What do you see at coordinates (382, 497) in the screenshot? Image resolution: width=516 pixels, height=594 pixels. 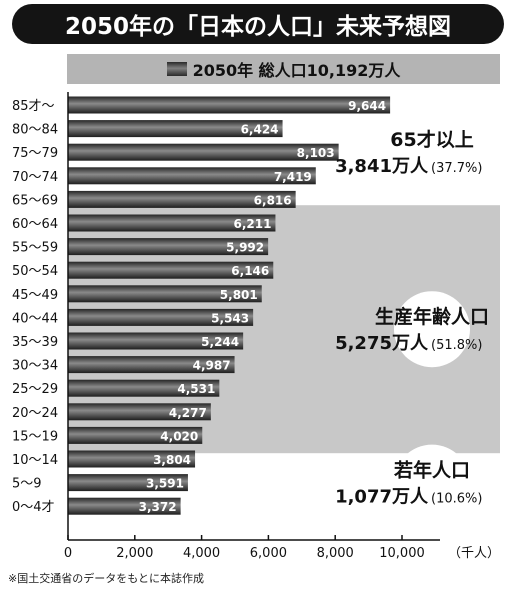 I see `group-total: 1,077万人` at bounding box center [382, 497].